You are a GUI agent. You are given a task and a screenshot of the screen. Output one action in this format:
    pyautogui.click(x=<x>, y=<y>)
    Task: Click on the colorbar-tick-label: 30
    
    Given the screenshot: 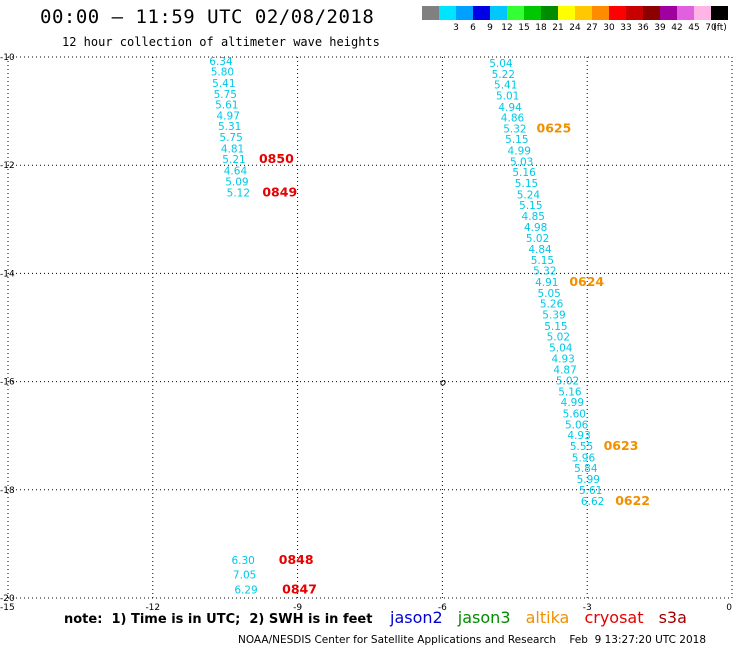 What is the action you would take?
    pyautogui.click(x=609, y=28)
    